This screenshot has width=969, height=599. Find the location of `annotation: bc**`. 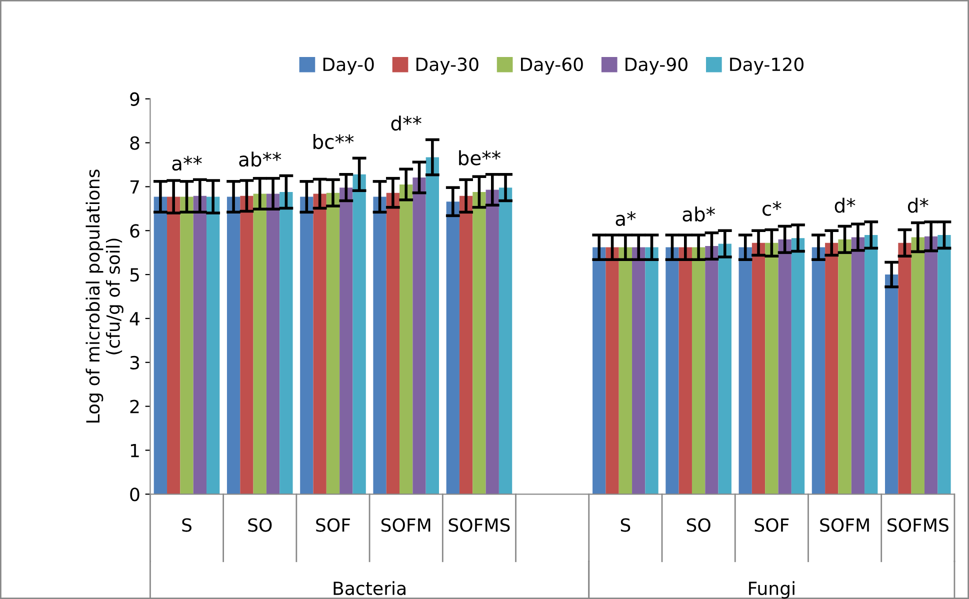

annotation: bc** is located at coordinates (334, 142).